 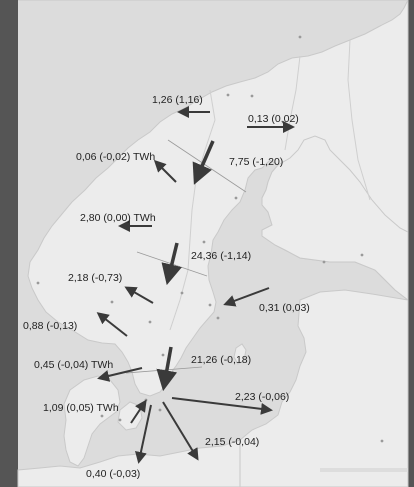 What do you see at coordinates (73, 365) in the screenshot?
I see `flow-label-f11: 0,45 (-0,04) TWh` at bounding box center [73, 365].